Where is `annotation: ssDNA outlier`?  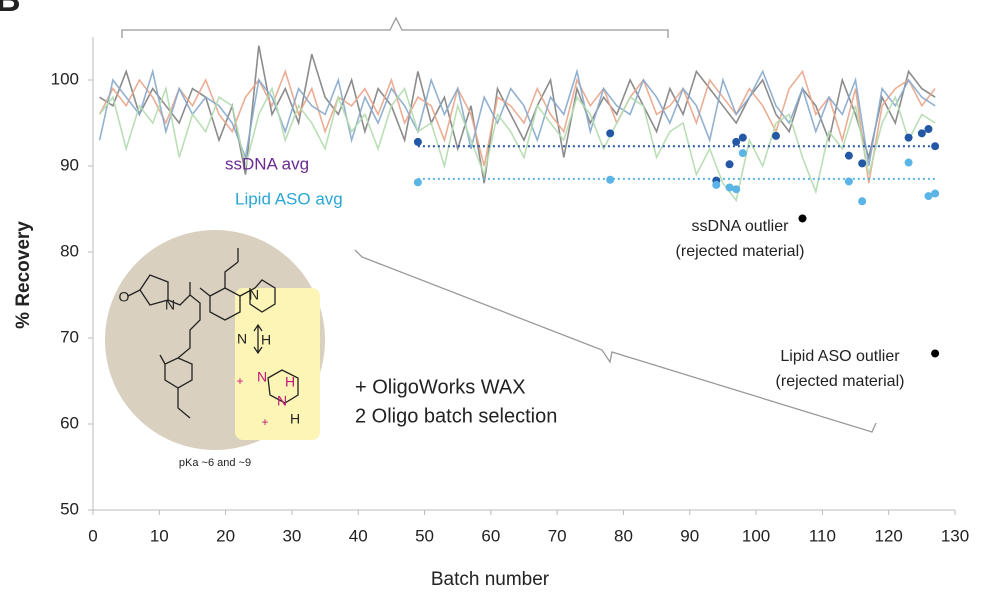 annotation: ssDNA outlier is located at coordinates (741, 226).